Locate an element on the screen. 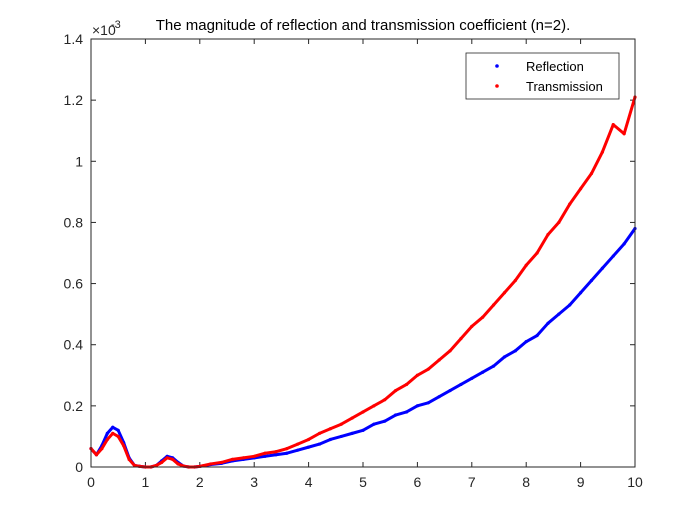 Image resolution: width=700 pixels, height=530 pixels. y-tick-label: 0.2 is located at coordinates (74, 406).